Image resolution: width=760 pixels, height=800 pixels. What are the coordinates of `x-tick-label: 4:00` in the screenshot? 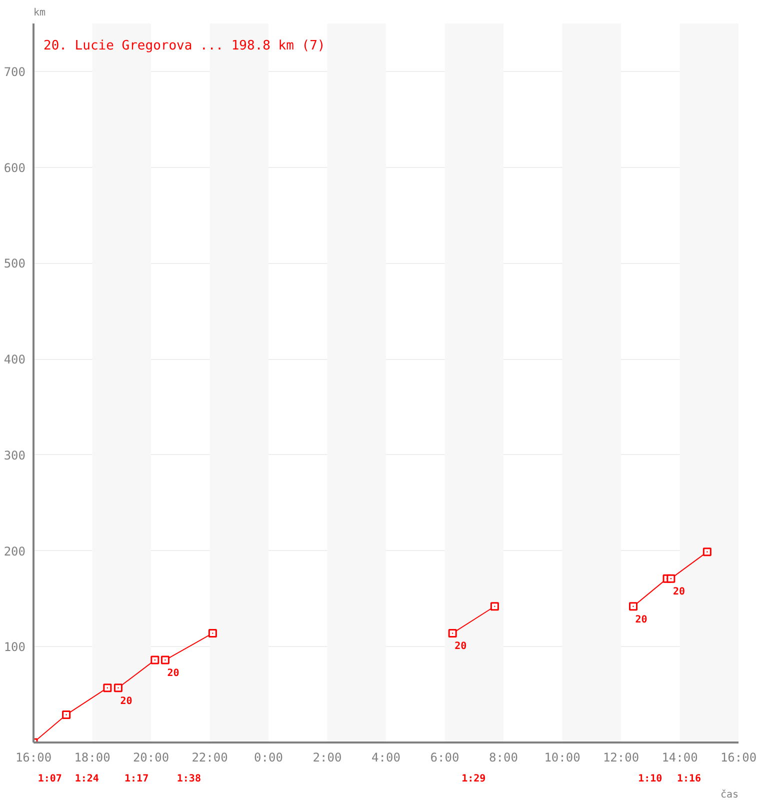 It's located at (386, 757).